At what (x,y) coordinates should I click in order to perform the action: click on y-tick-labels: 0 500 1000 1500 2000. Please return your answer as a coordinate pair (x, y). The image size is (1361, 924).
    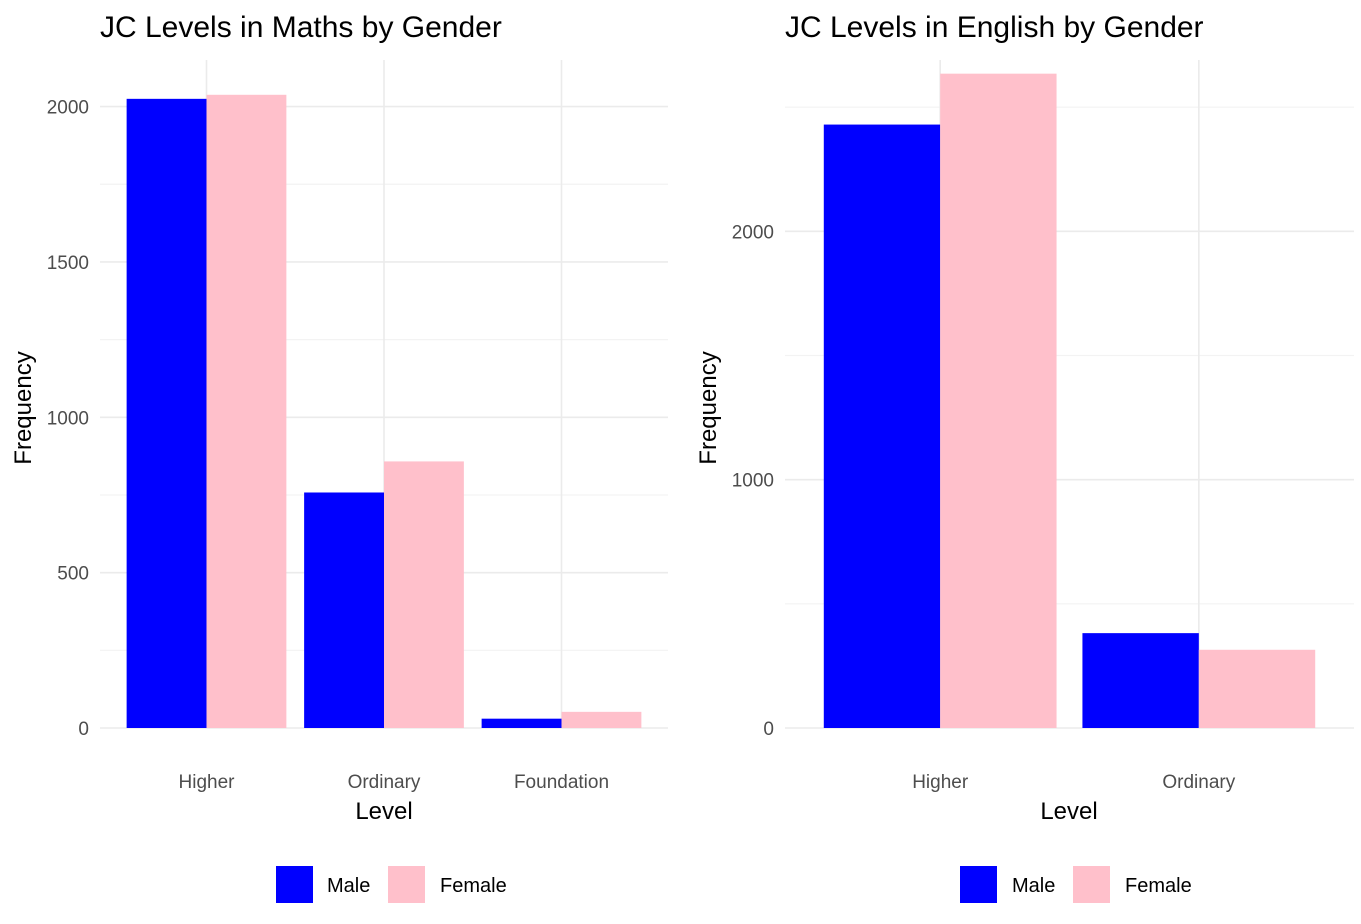
    Looking at the image, I should click on (68, 419).